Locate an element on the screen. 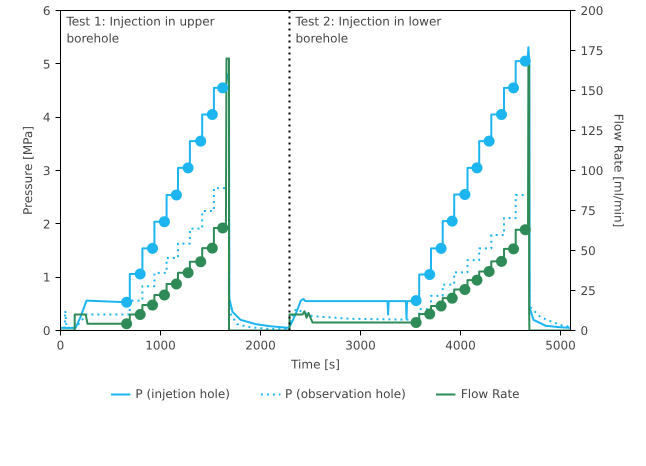 This screenshot has width=646, height=466. y2-tick-label: 200 is located at coordinates (592, 11).